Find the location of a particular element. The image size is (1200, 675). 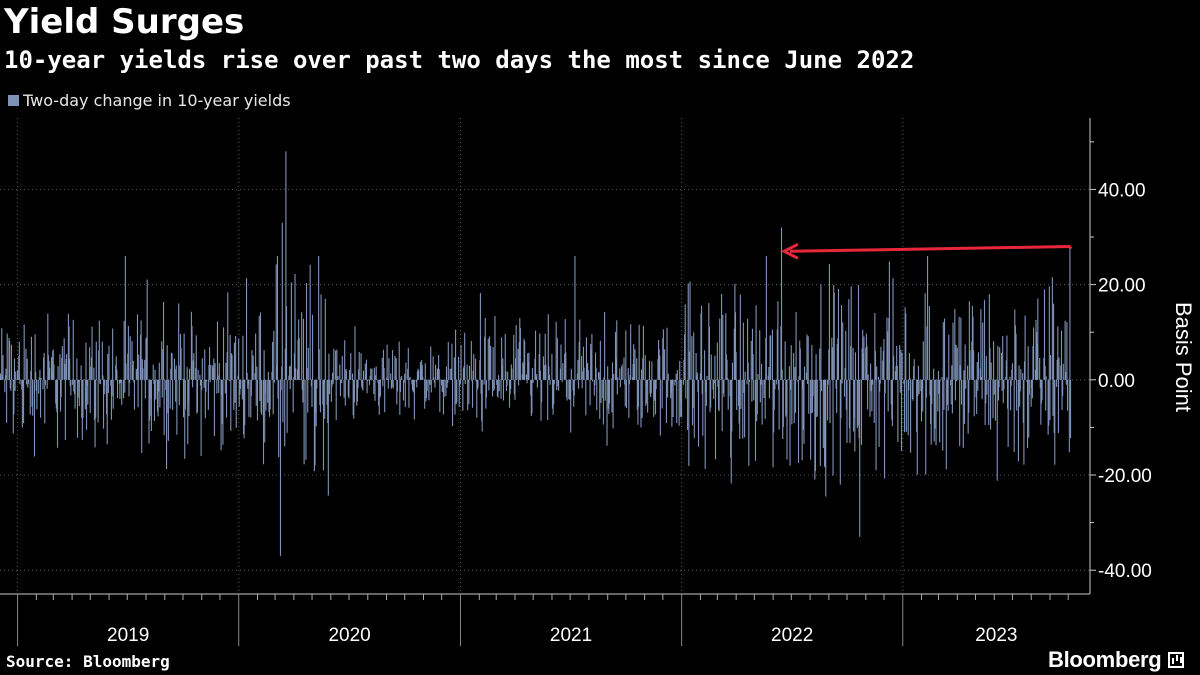

y-tick-label: -40.00 is located at coordinates (1125, 571).